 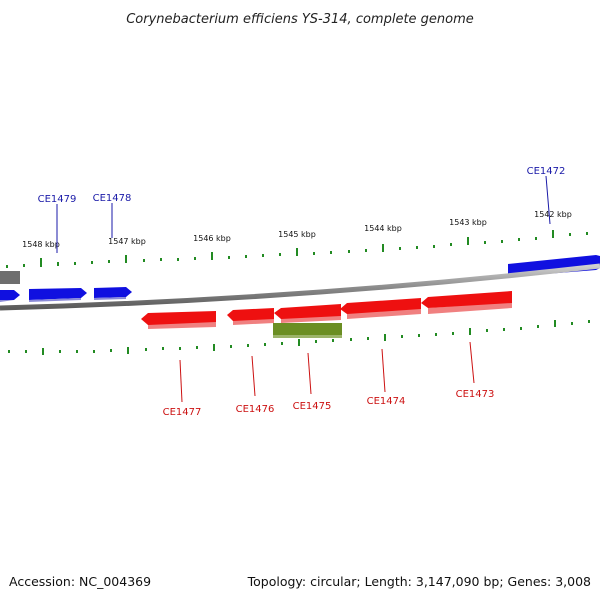 What do you see at coordinates (250, 314) in the screenshot?
I see `gene-arrow-CE1476` at bounding box center [250, 314].